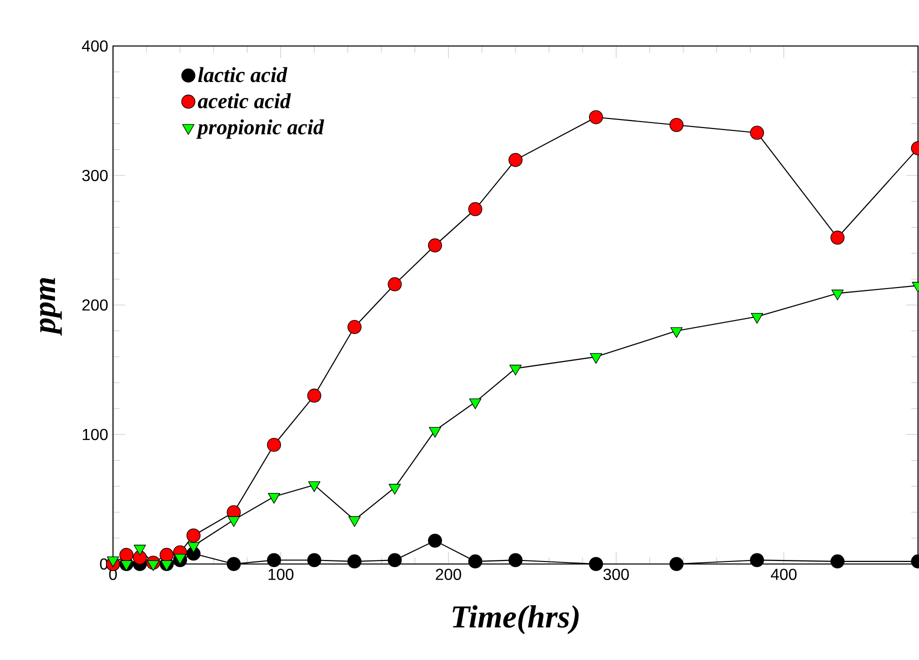 The image size is (919, 660). What do you see at coordinates (783, 574) in the screenshot?
I see `x-tick-label: 400` at bounding box center [783, 574].